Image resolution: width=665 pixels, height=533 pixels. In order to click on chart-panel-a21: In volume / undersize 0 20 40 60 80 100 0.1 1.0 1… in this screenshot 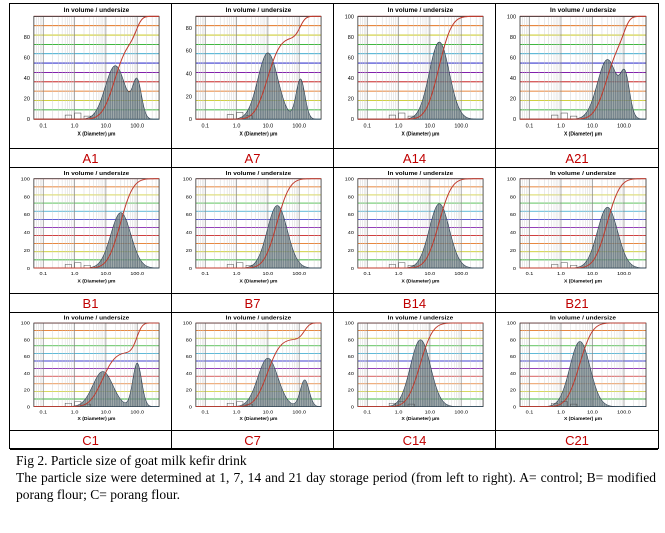, I will do `click(577, 76)`.